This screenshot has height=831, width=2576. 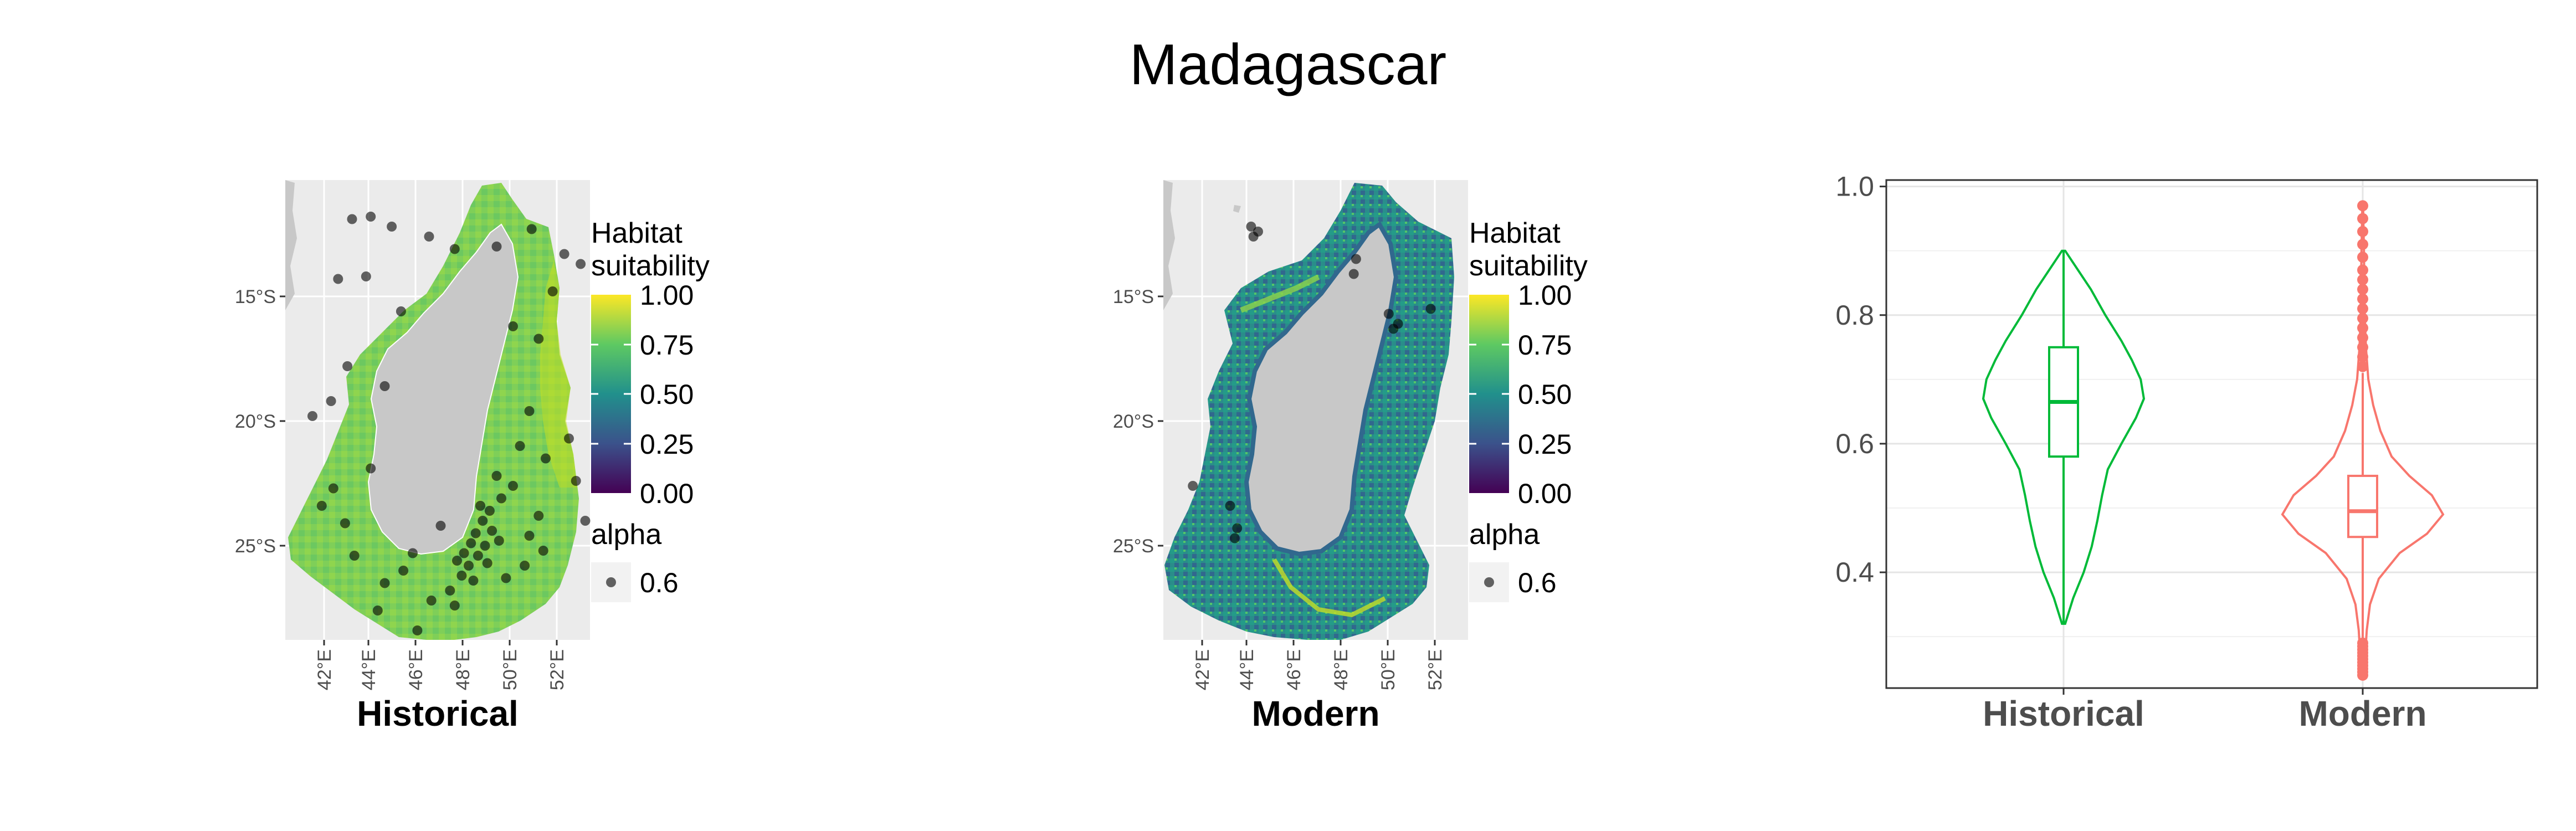 I want to click on x-tick-label: Historical, so click(x=2063, y=714).